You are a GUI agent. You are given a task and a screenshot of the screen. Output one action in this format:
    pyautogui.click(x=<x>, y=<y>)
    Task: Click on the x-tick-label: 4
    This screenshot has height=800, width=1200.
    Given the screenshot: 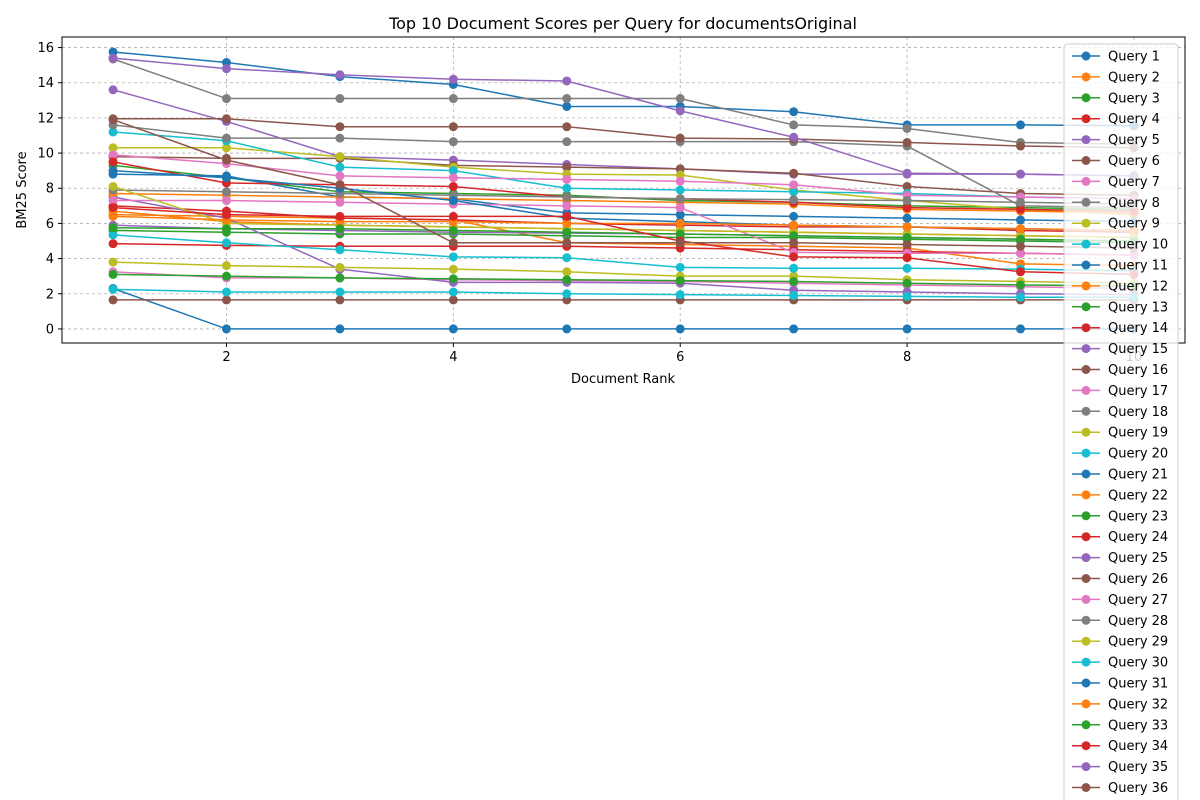 What is the action you would take?
    pyautogui.click(x=453, y=357)
    